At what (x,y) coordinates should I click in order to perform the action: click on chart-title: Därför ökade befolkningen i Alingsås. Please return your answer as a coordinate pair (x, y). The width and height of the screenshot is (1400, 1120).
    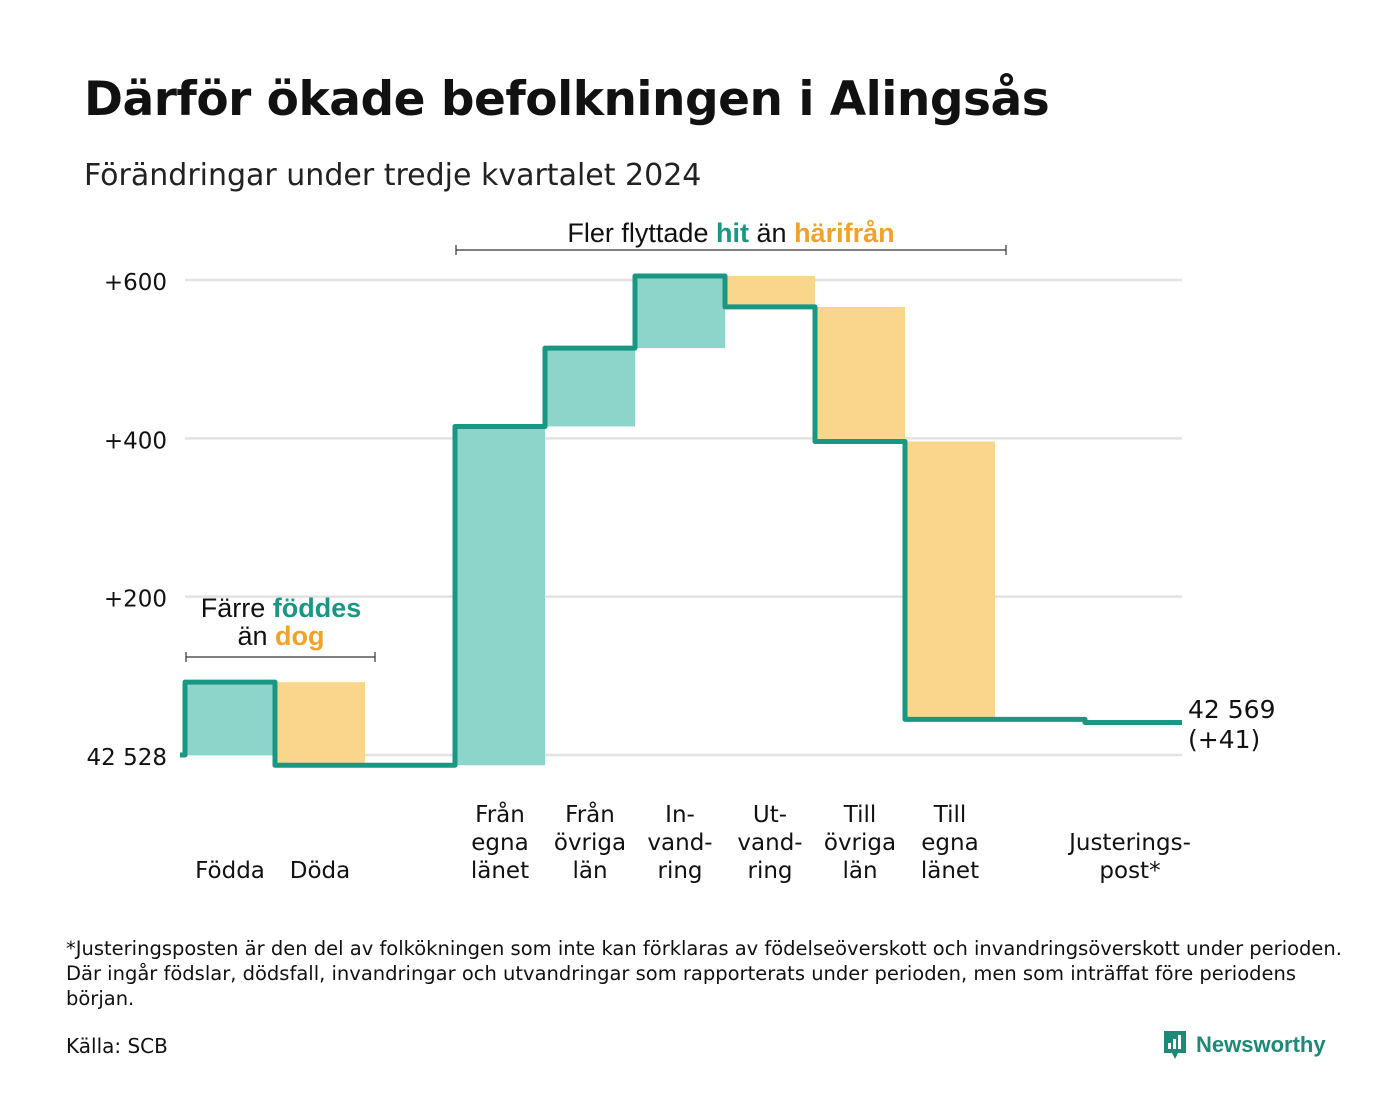
    Looking at the image, I should click on (567, 99).